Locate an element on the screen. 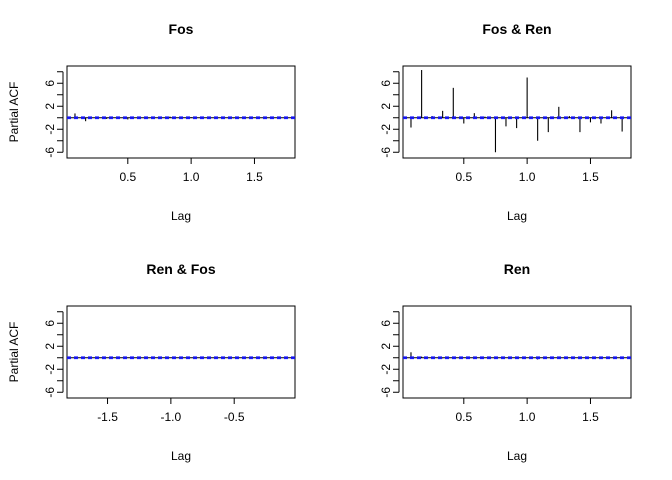  panel-title: Ren is located at coordinates (517, 269).